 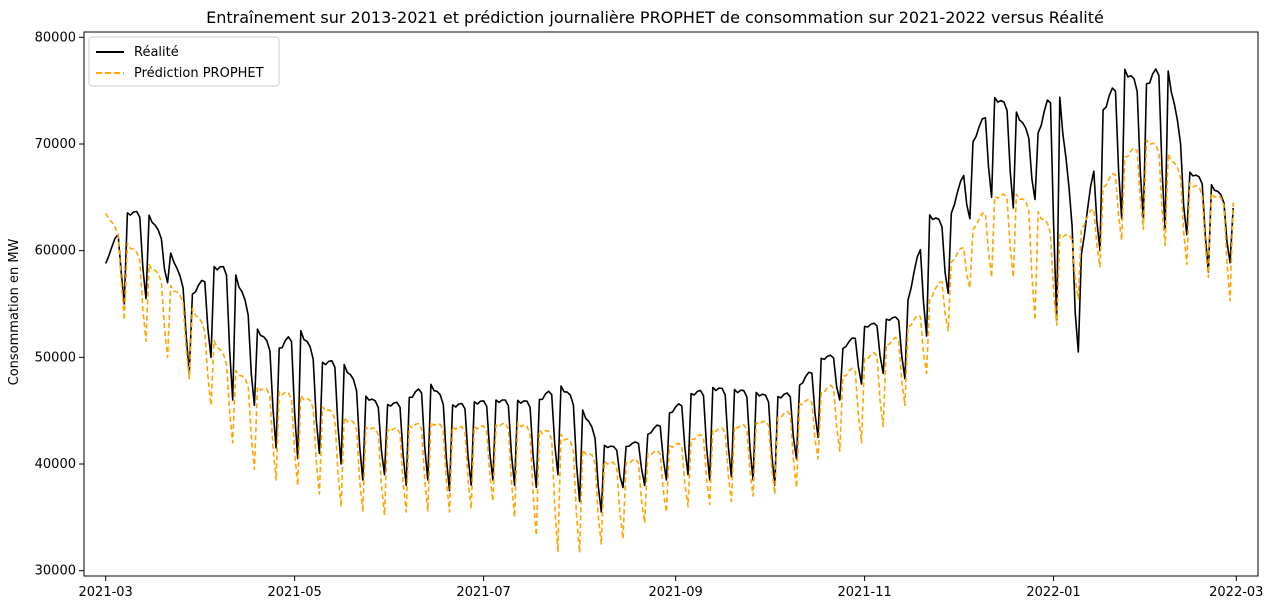 I want to click on y-tick-label: 50000, so click(x=55, y=357).